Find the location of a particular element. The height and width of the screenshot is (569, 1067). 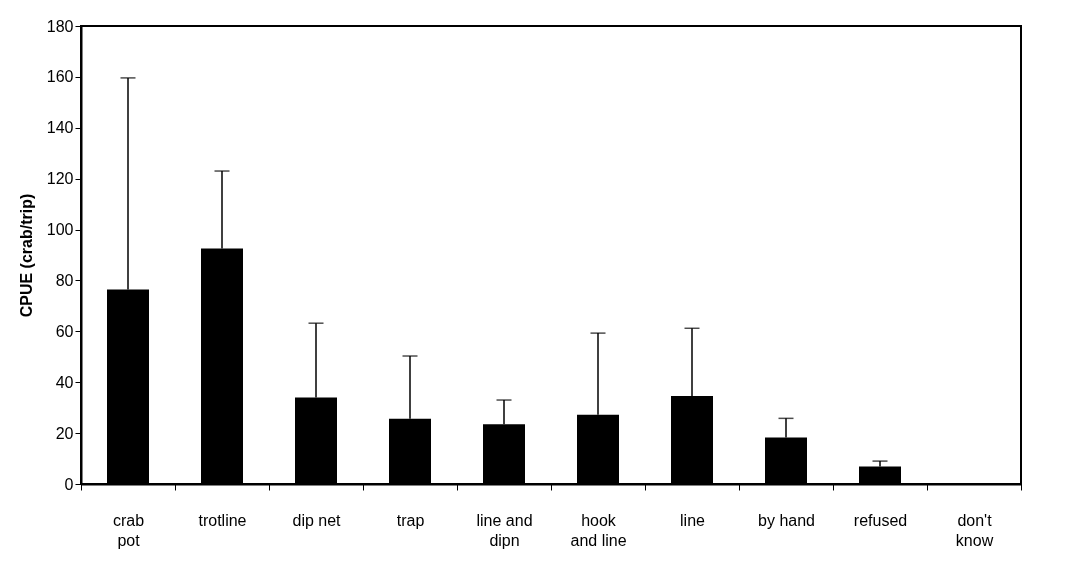

x-tick-label: refused is located at coordinates (880, 520).